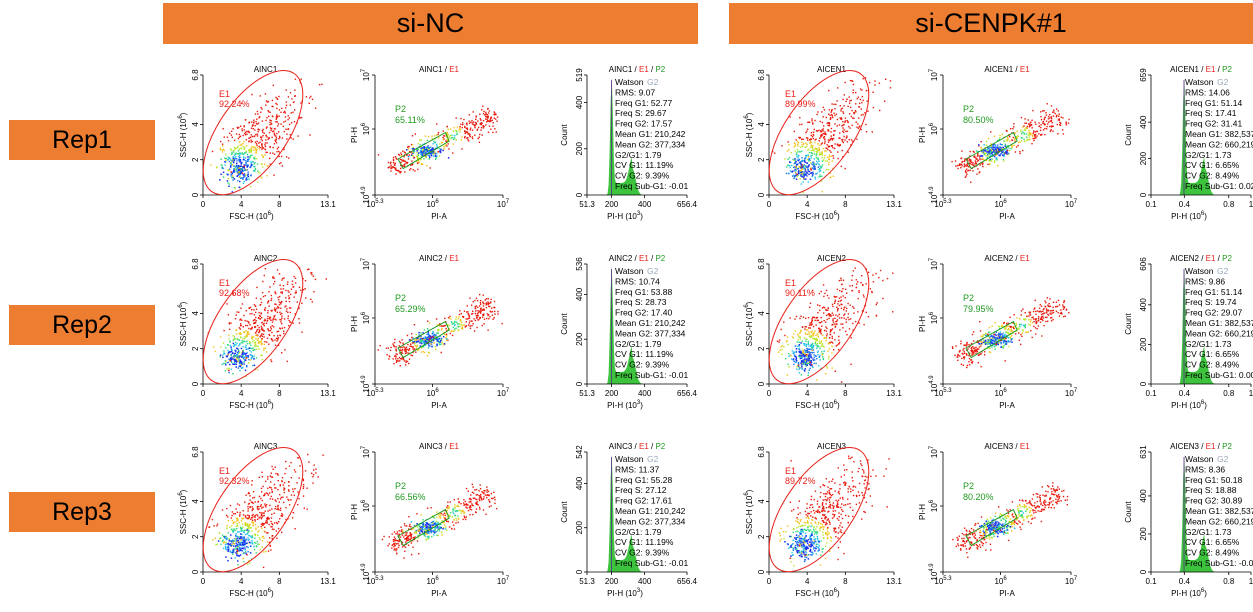  I want to click on x-axis-label: PI-H (103), so click(625, 593).